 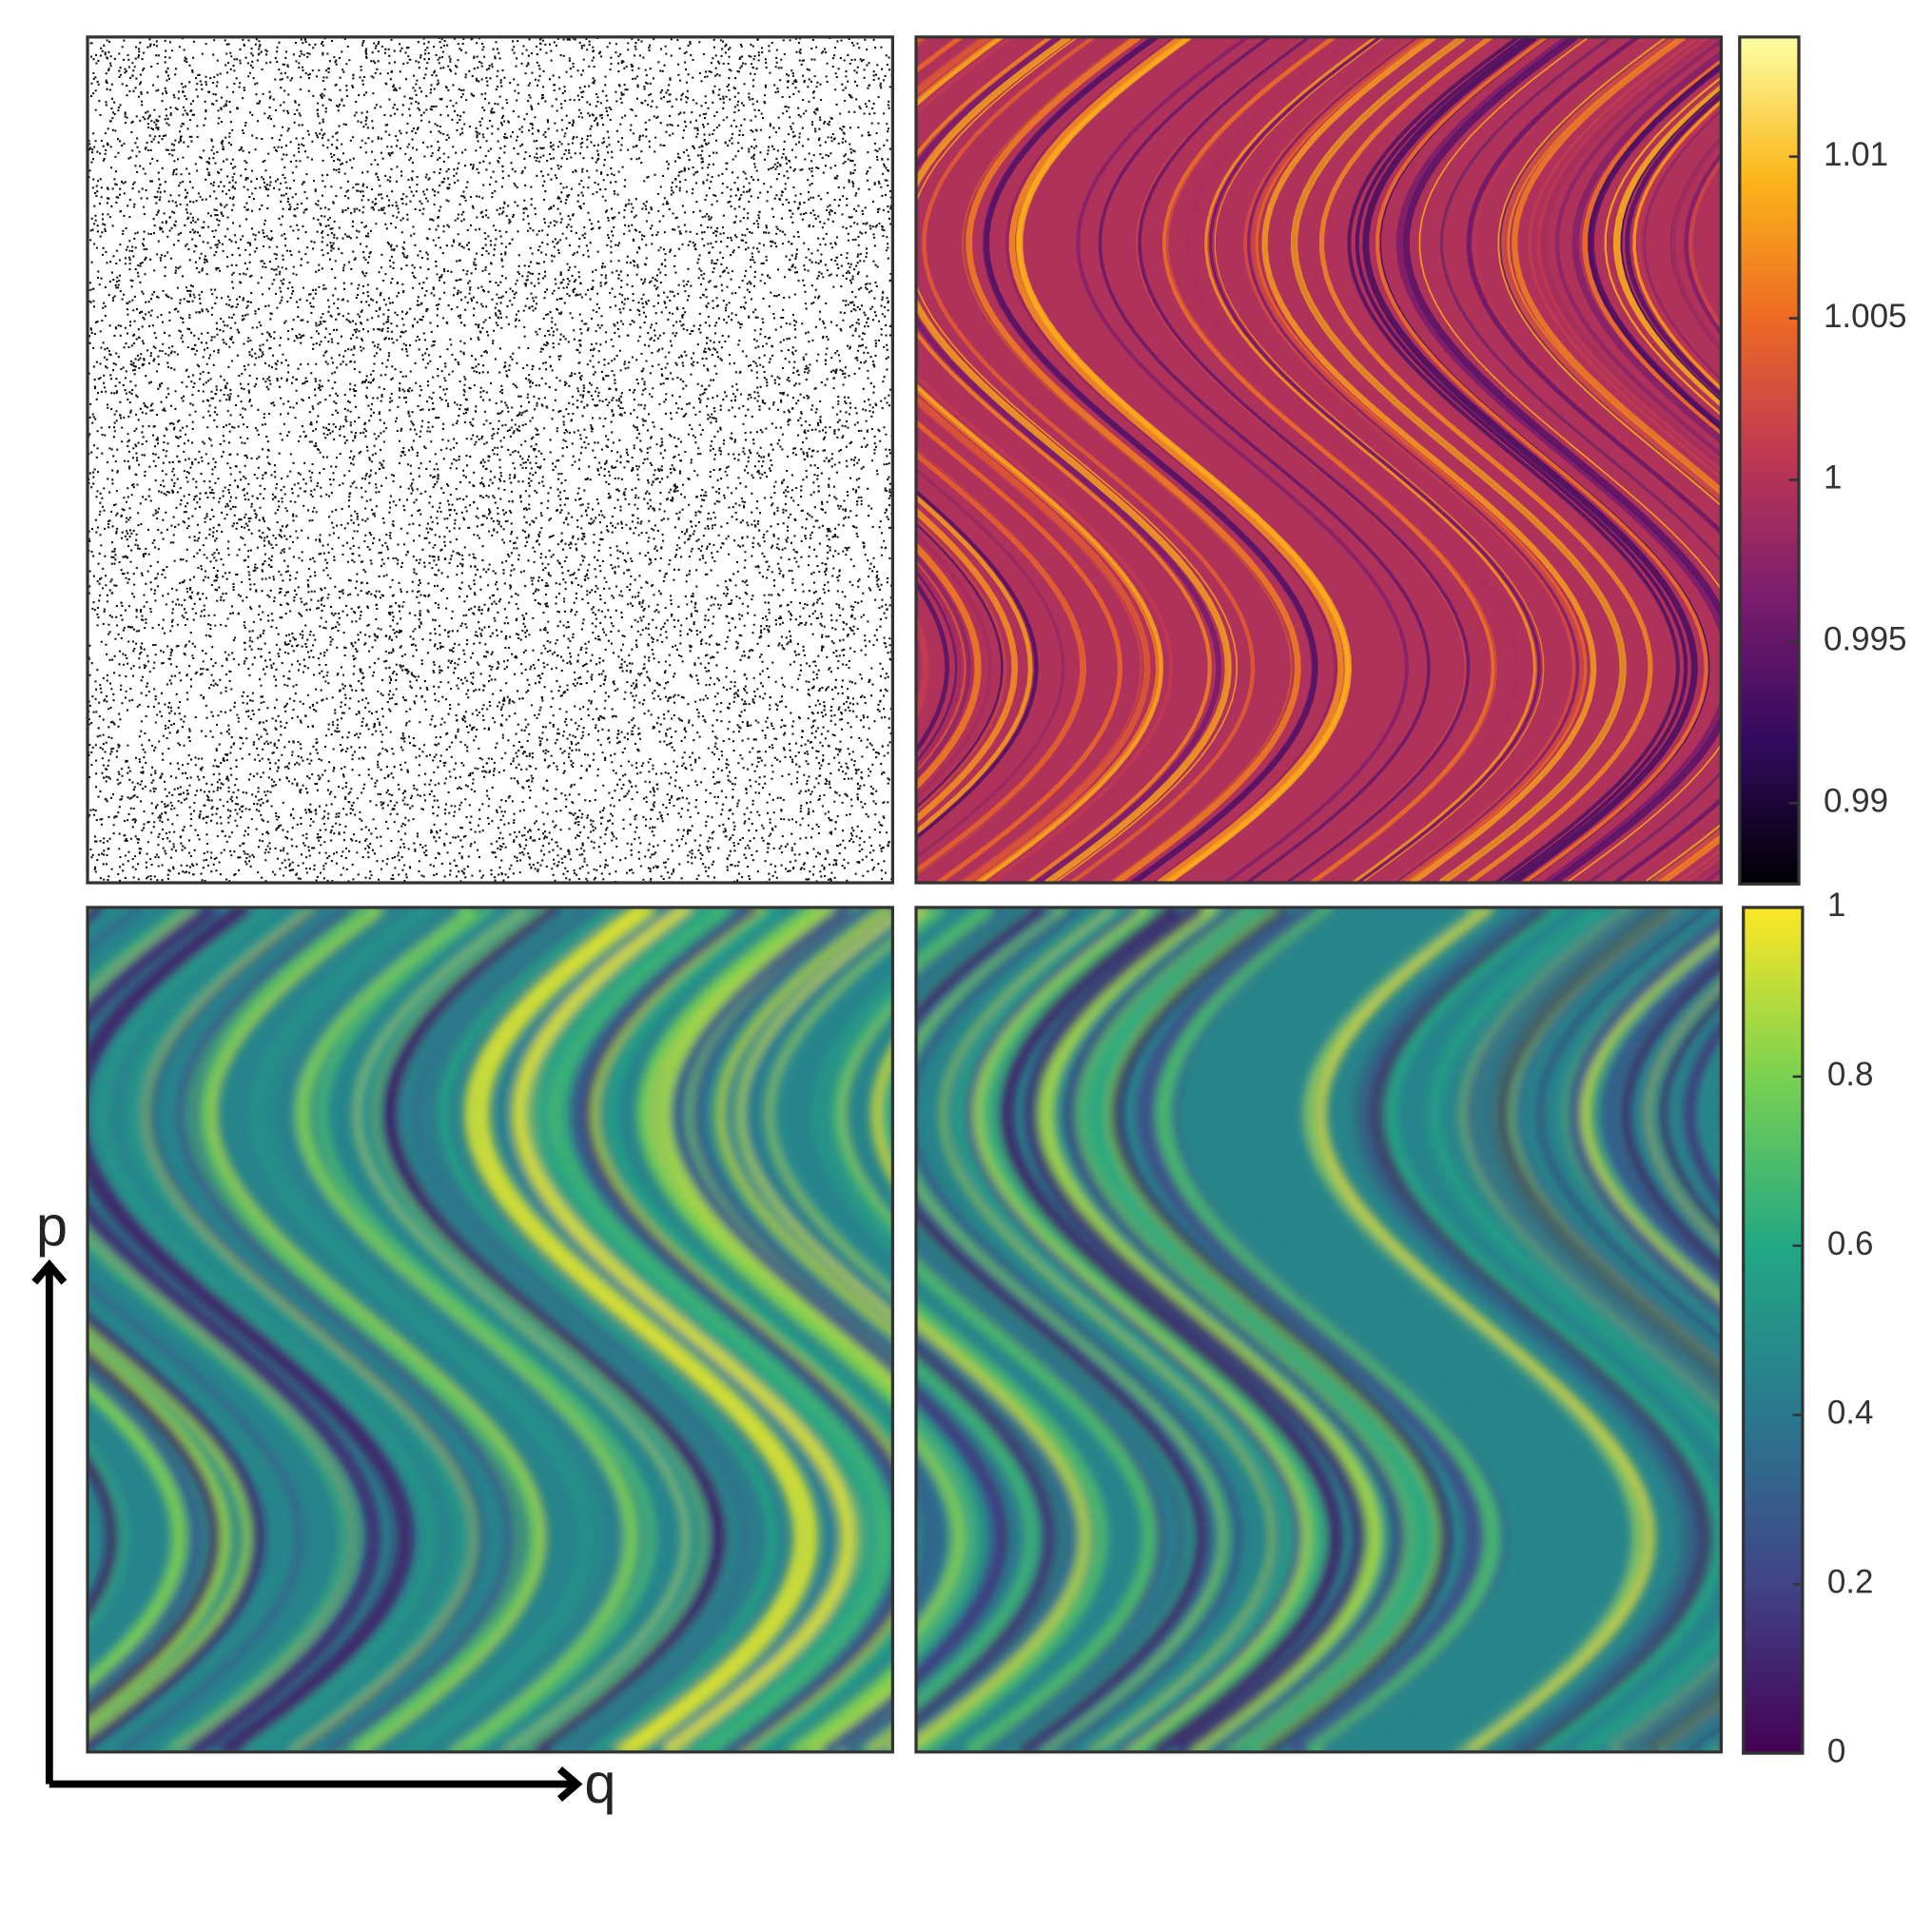 I want to click on colorbar-tick-label: 0.99, so click(x=1856, y=802).